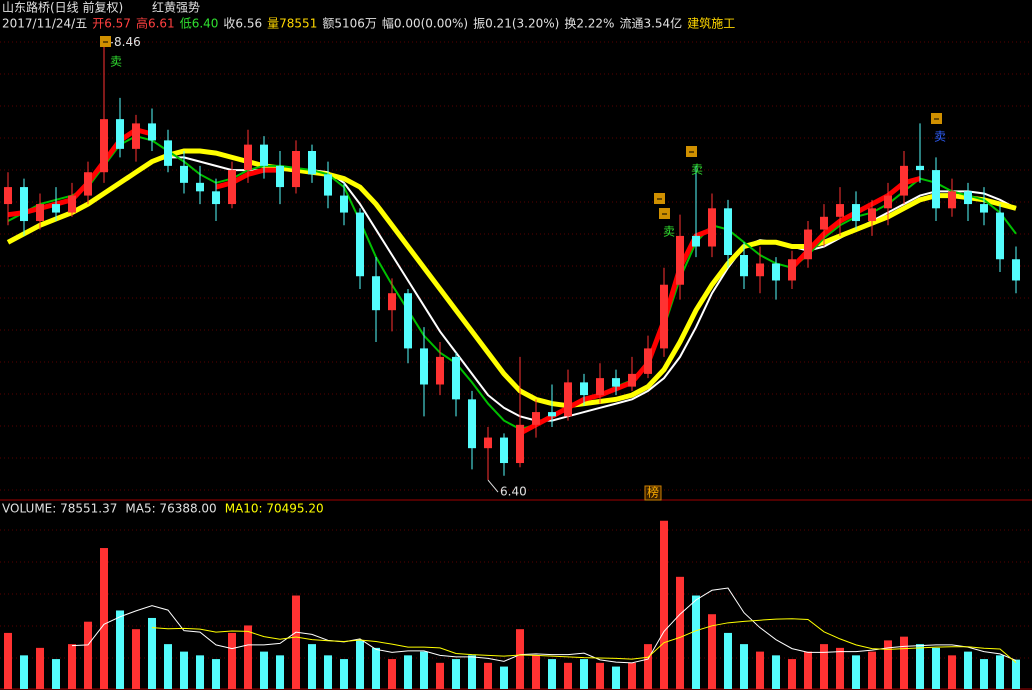 This screenshot has width=1032, height=690. What do you see at coordinates (513, 492) in the screenshot?
I see `low-label: 6.40` at bounding box center [513, 492].